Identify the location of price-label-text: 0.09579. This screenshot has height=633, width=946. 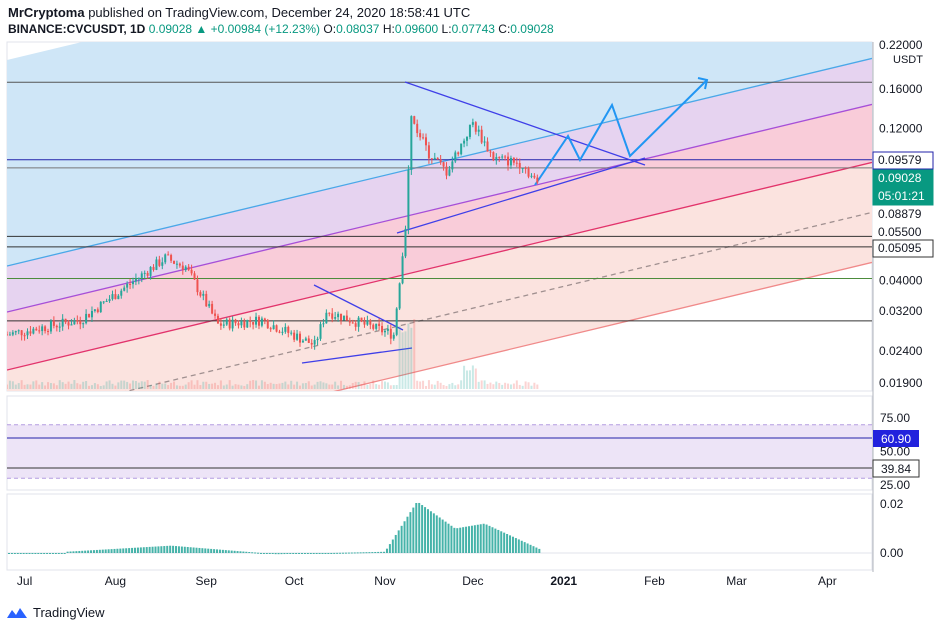
(900, 160).